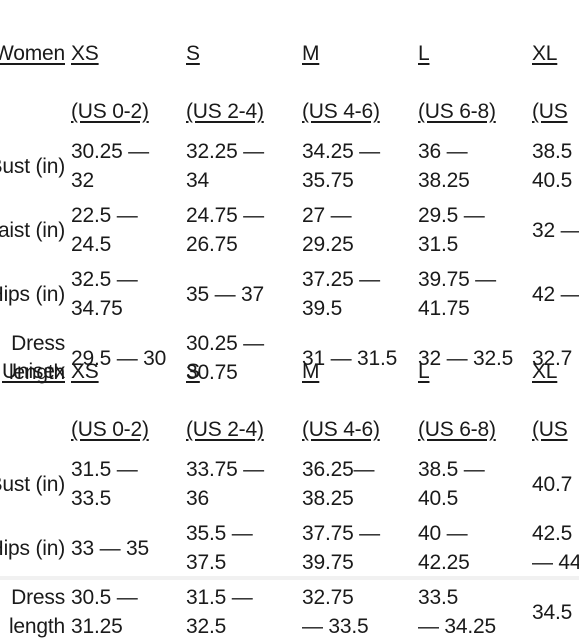  Describe the element at coordinates (341, 294) in the screenshot. I see `cell-value: 37.25 — 39.5` at that location.